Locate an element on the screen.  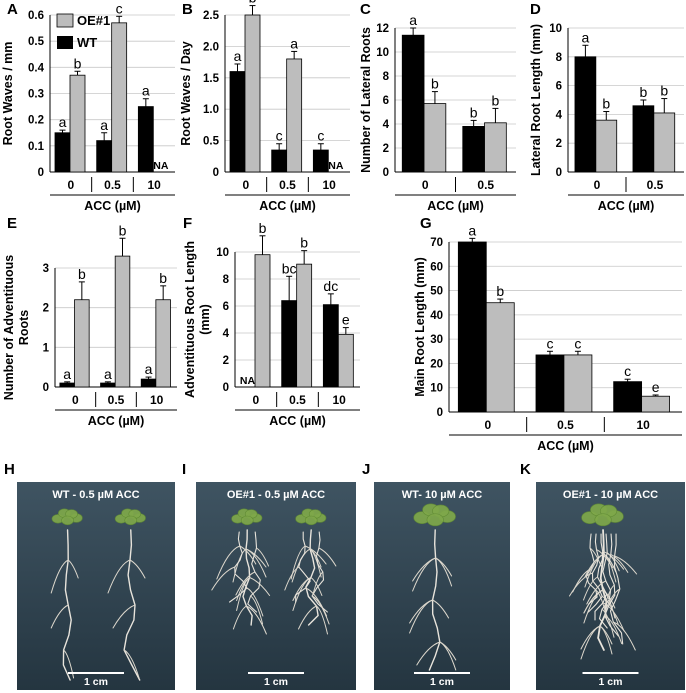
significance-letter: e is located at coordinates (346, 320).